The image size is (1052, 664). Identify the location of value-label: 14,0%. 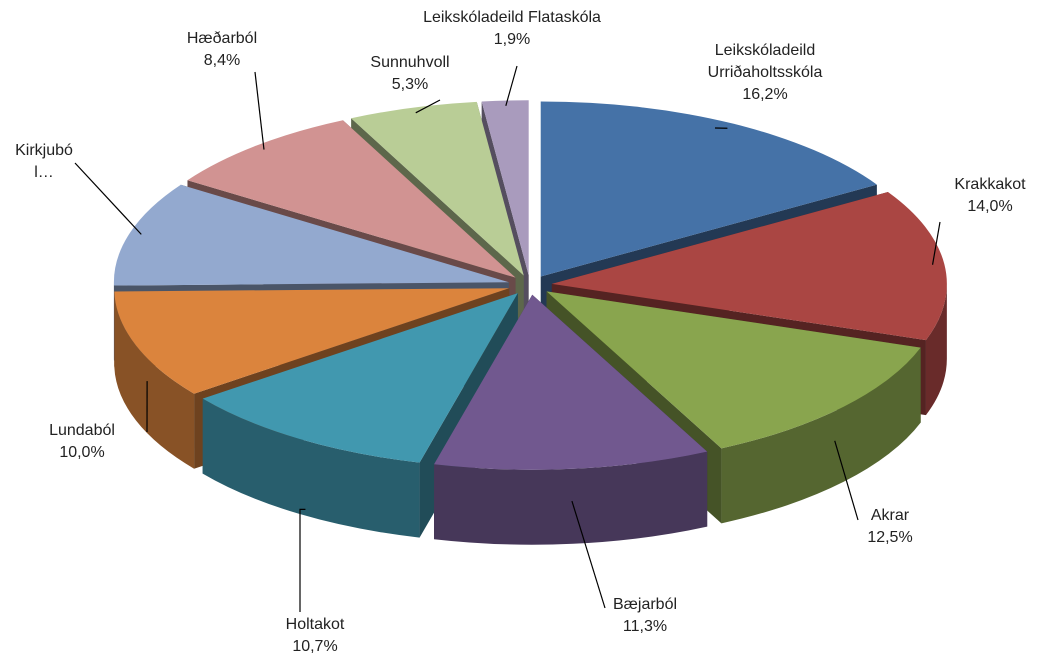
(990, 206).